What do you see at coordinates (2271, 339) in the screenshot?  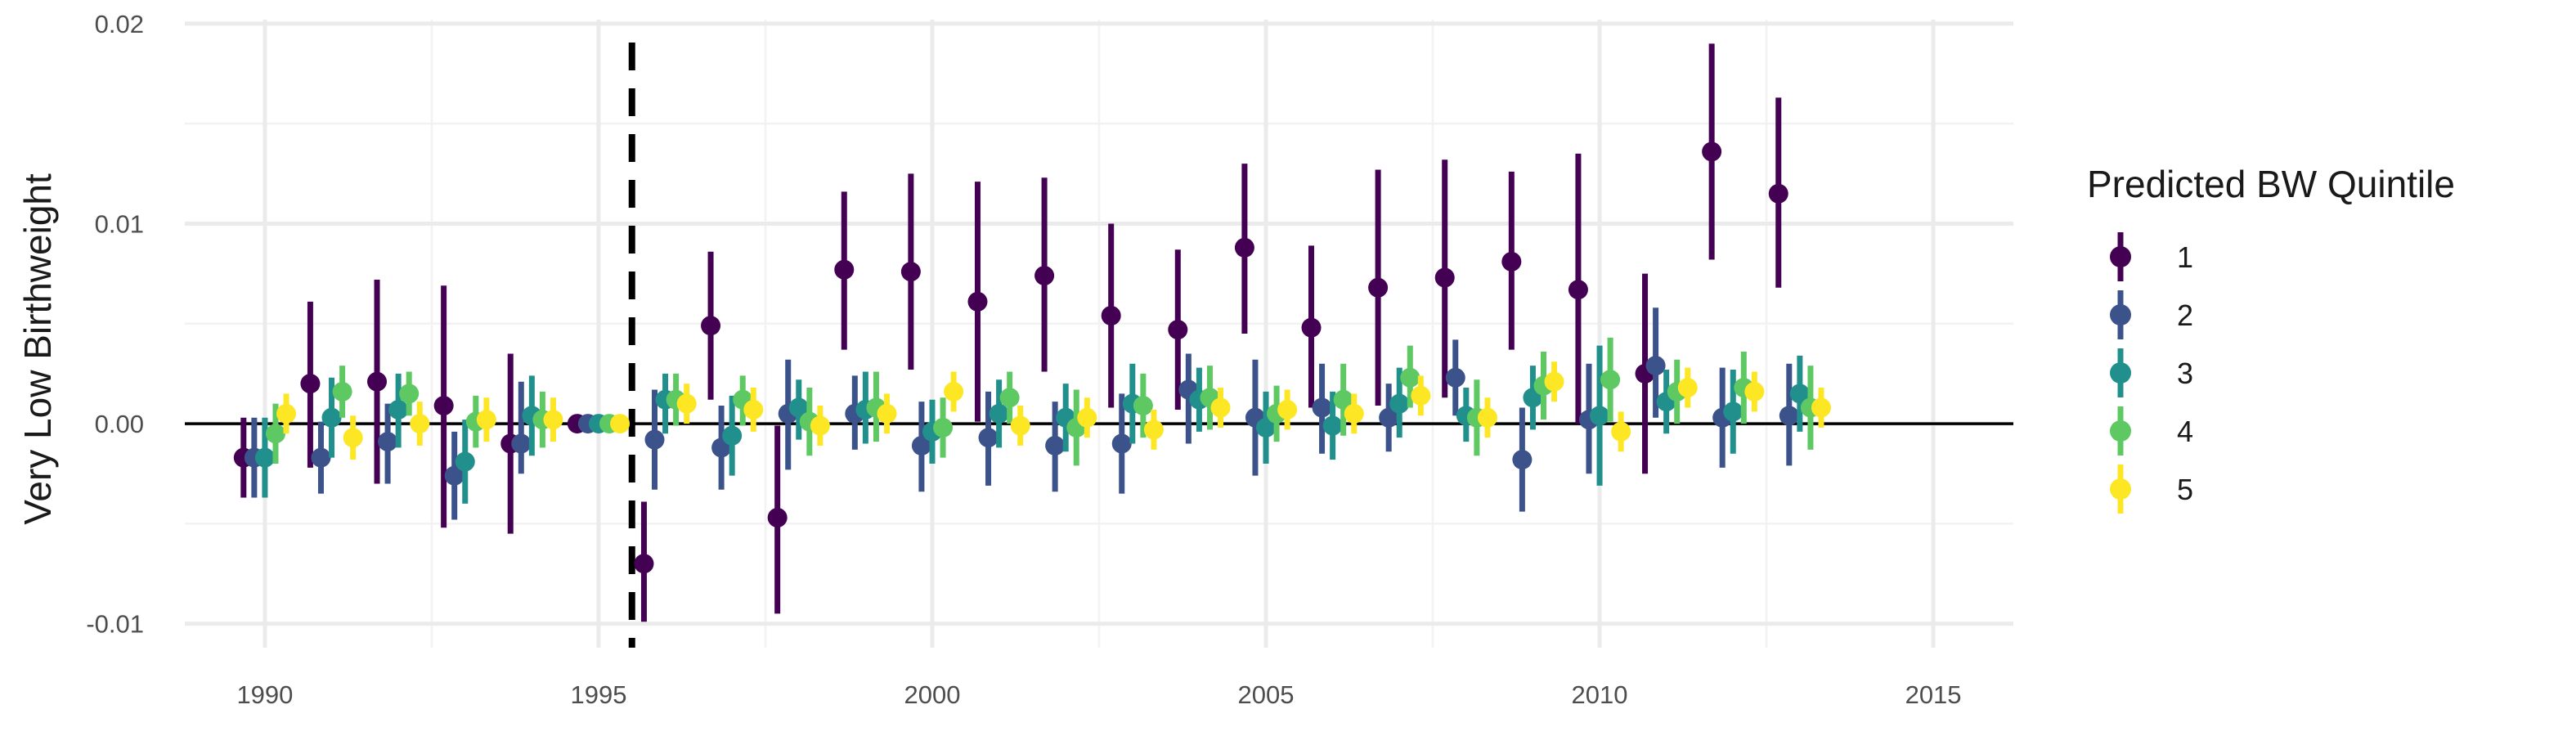 I see `legend: Predicted BW Quintile 1 2 3 4 5` at bounding box center [2271, 339].